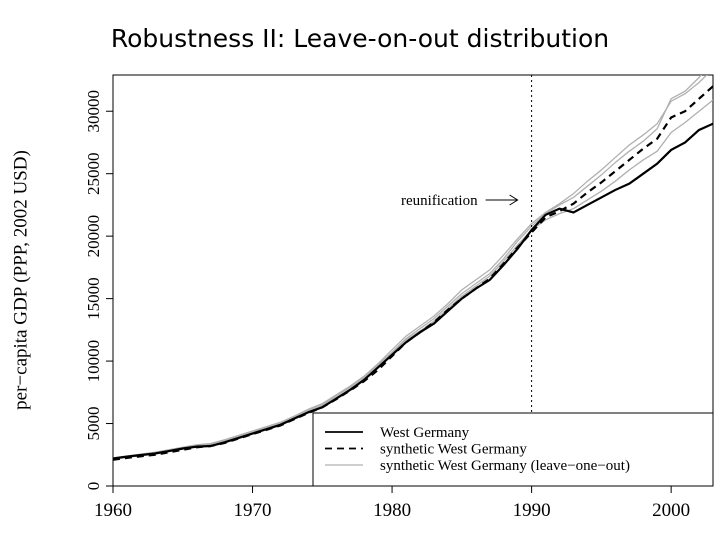 The image size is (720, 540). I want to click on x-tick-label: 1970, so click(253, 510).